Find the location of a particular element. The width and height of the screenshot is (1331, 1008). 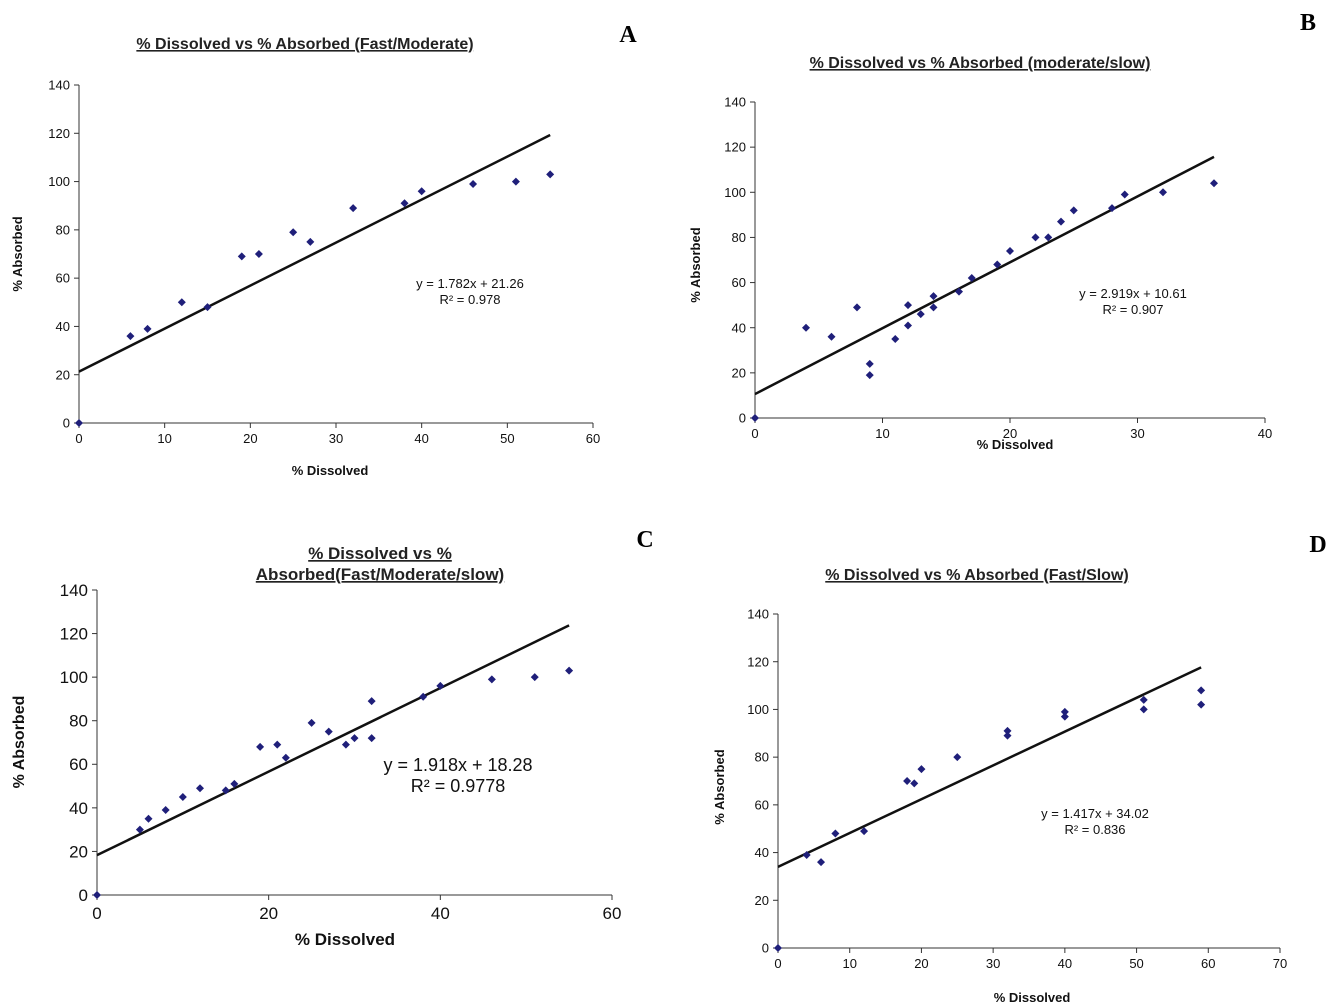

x-tick-label: 40 is located at coordinates (440, 913).